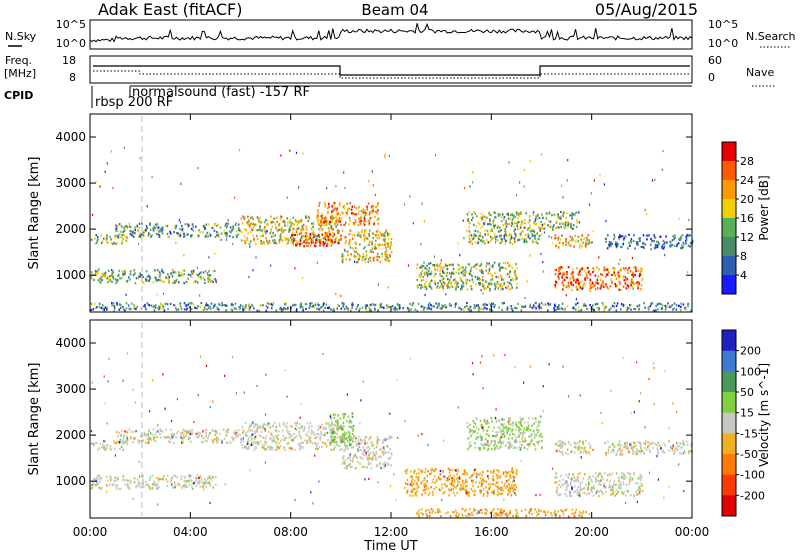 The image size is (800, 559). Describe the element at coordinates (729, 247) in the screenshot. I see `power-colorbar-swatch` at that location.